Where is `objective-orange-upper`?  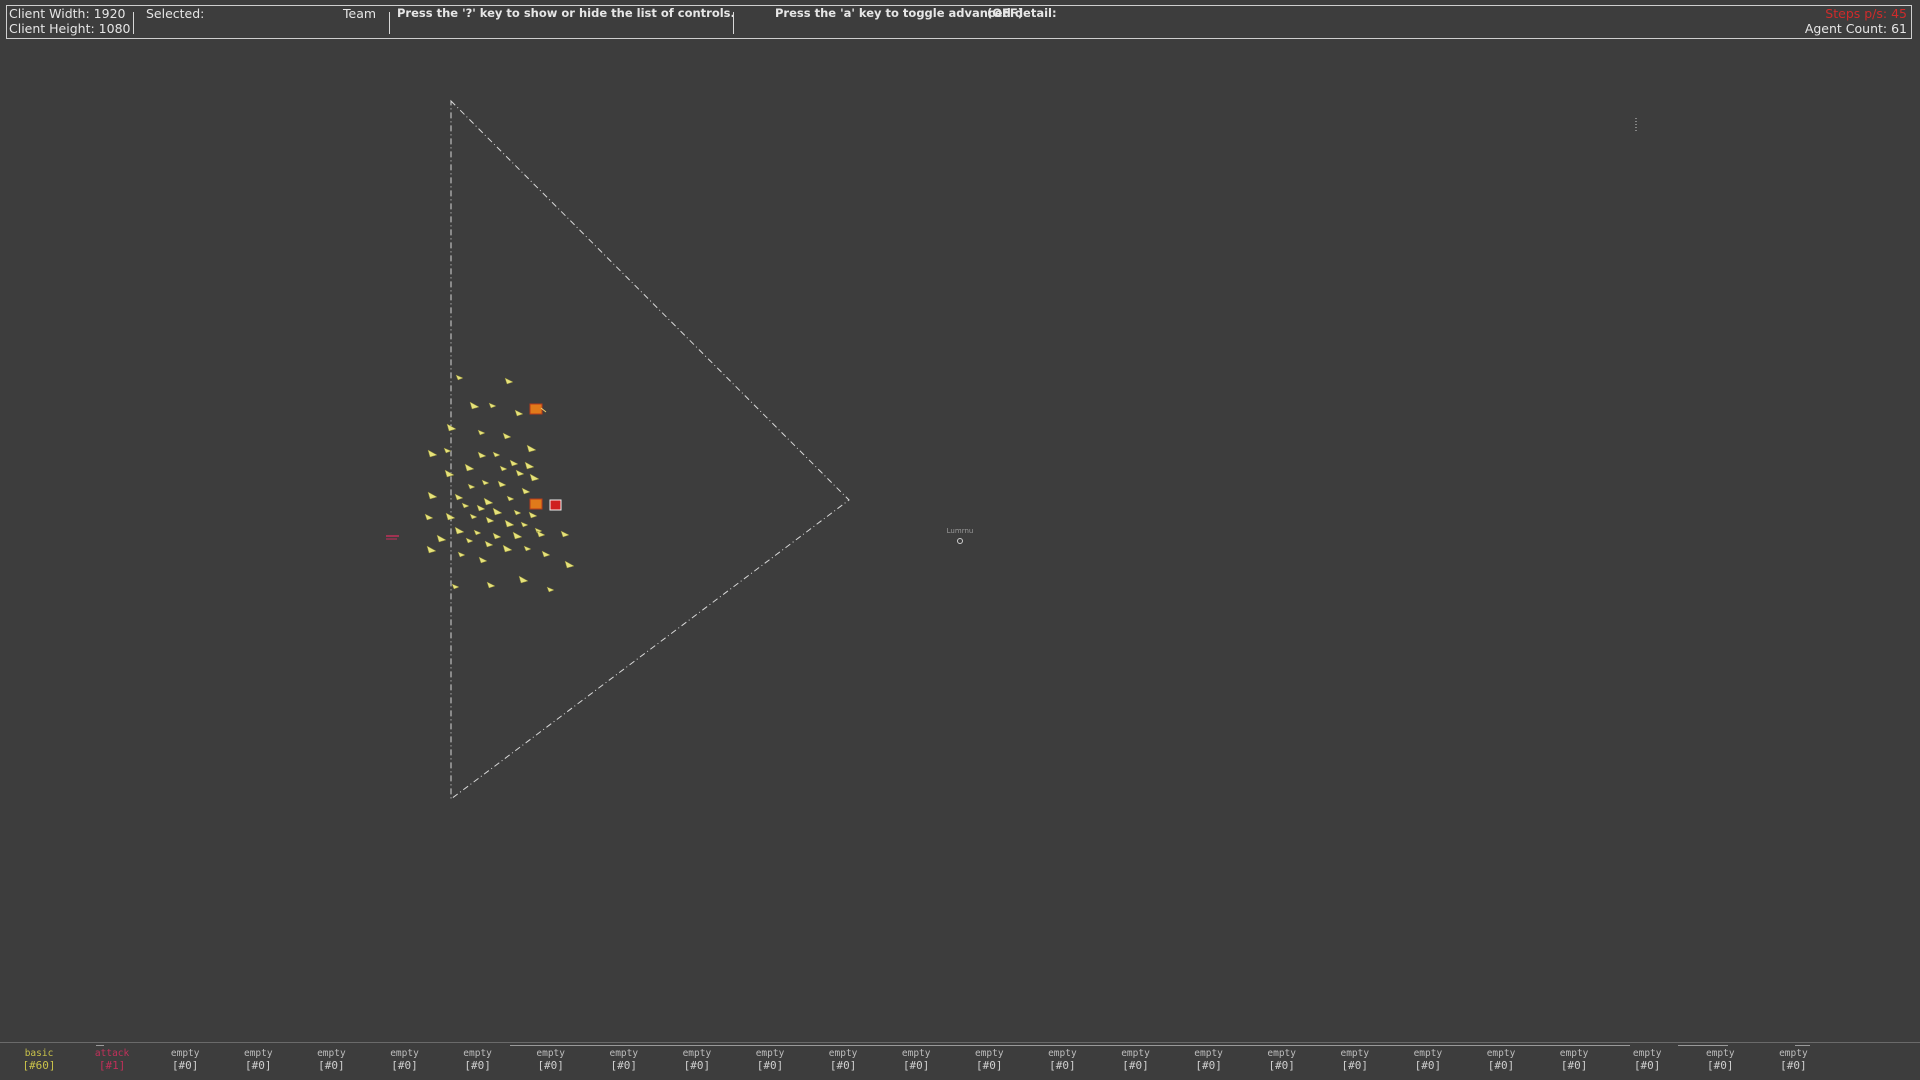
objective-orange-upper is located at coordinates (538, 409).